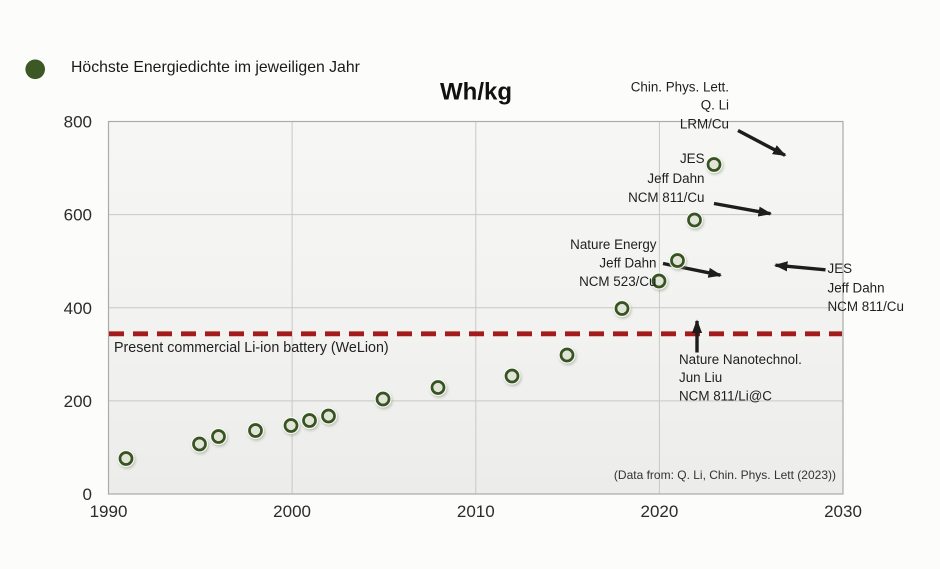 Image resolution: width=940 pixels, height=569 pixels. What do you see at coordinates (215, 67) in the screenshot?
I see `svg-text:Höchste Energiedichte im jewei: Höchste Energiedichte im jeweiligen Jahr` at bounding box center [215, 67].